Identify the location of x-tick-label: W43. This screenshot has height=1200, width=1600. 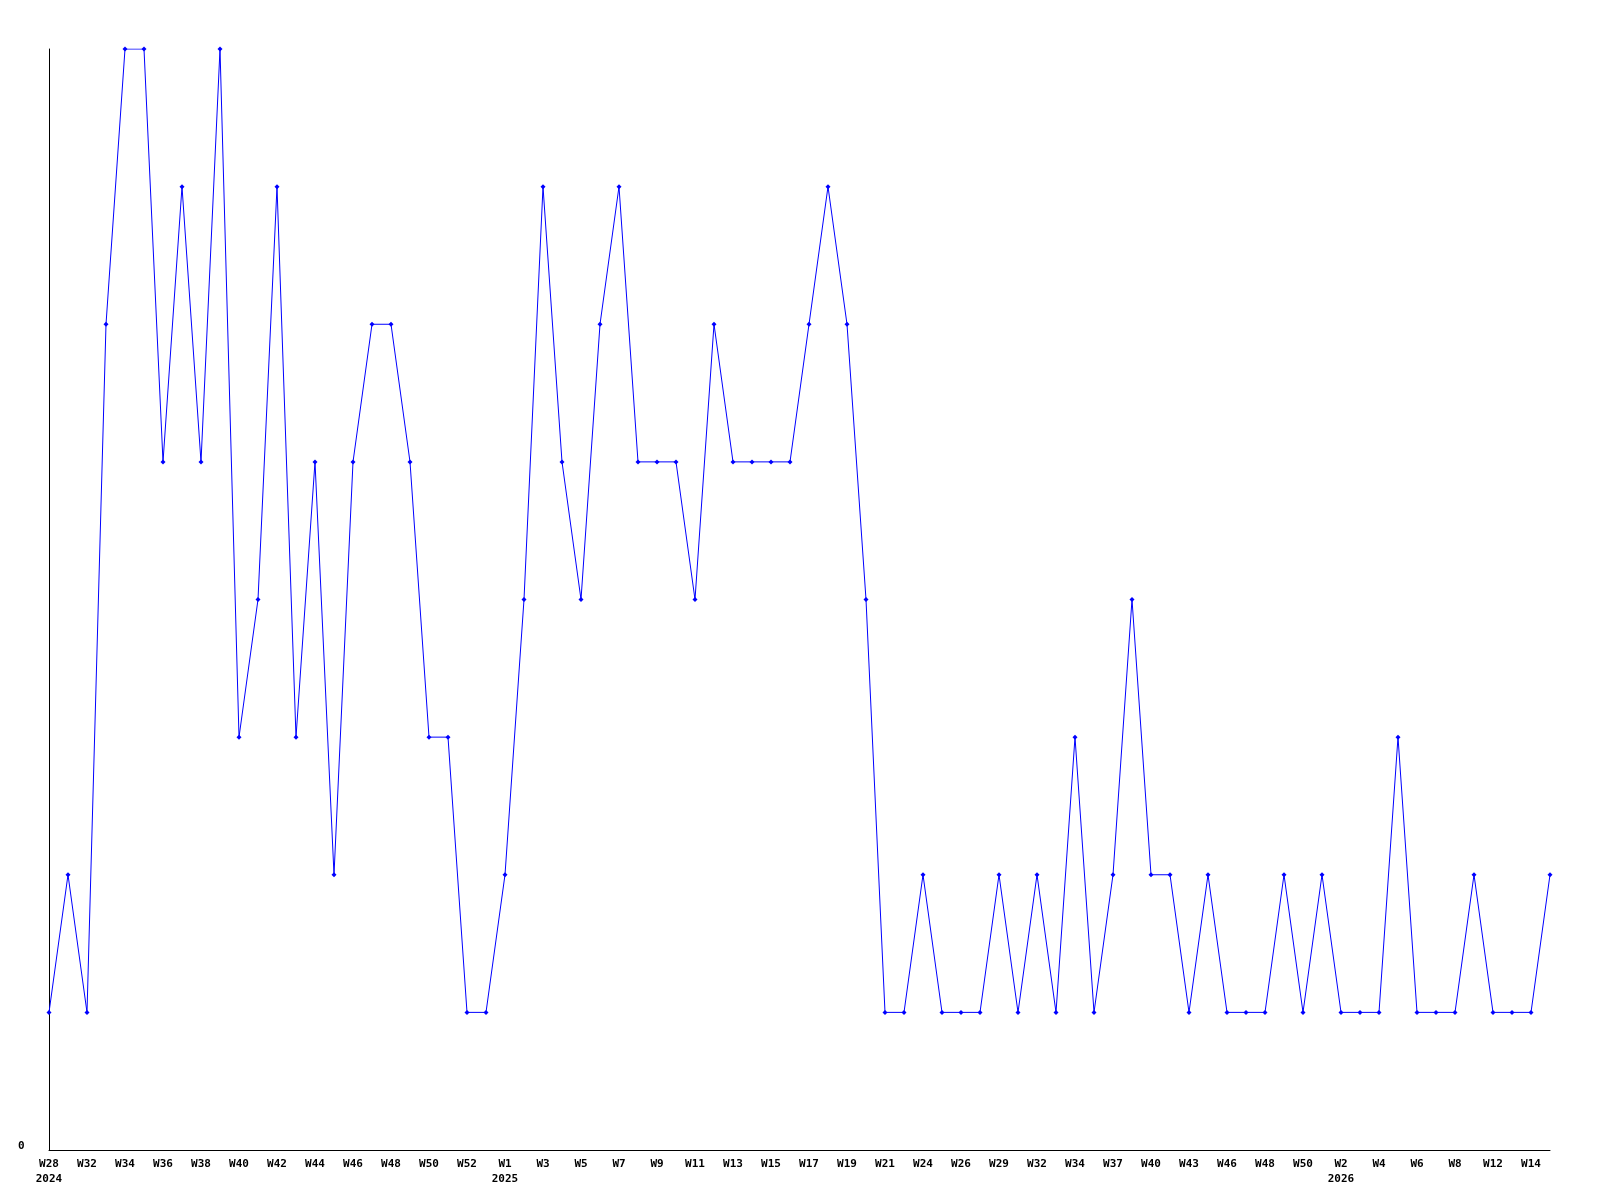
(1189, 1163).